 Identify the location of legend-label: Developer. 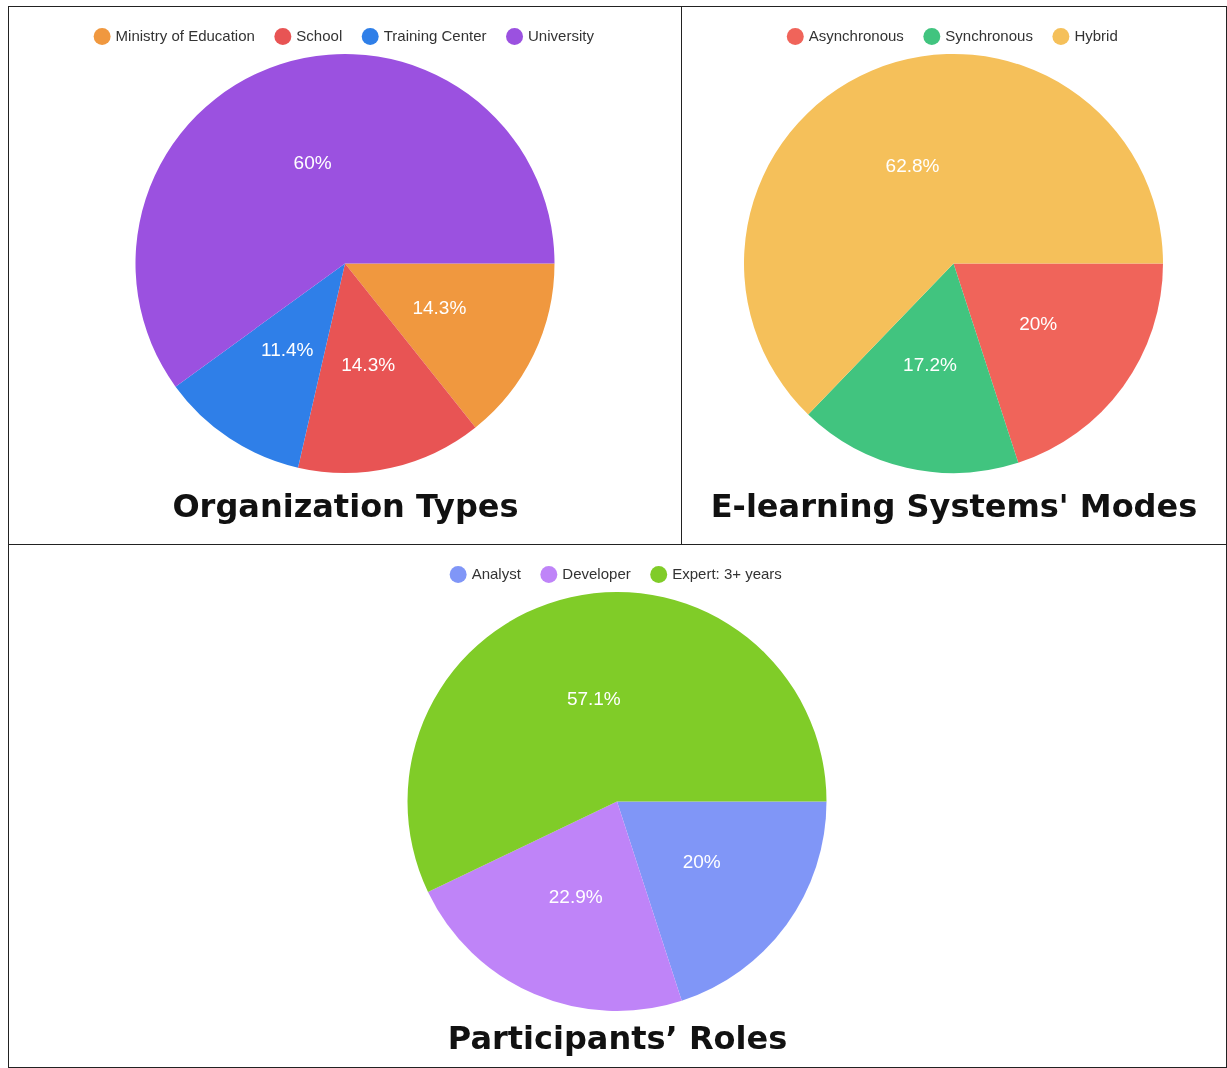
(596, 573).